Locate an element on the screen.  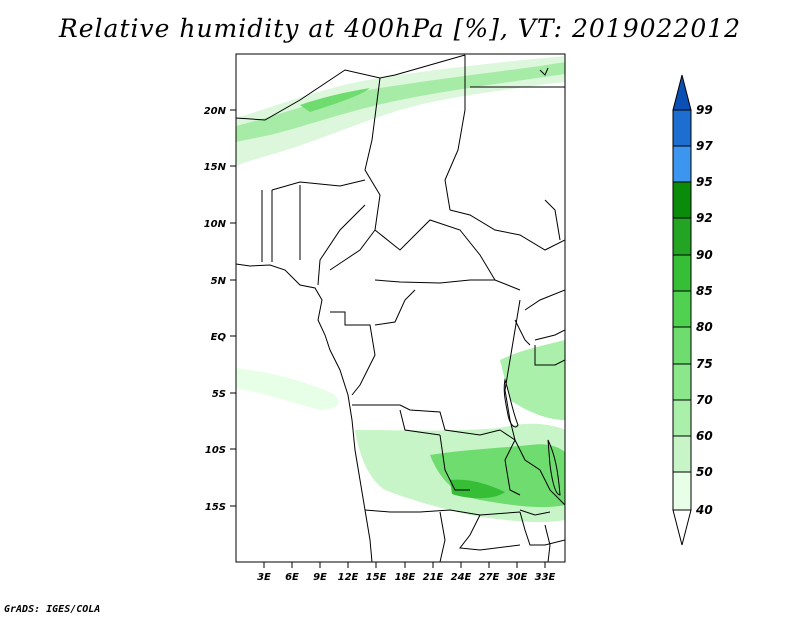
lat-tick-label: EQ is located at coordinates (219, 337).